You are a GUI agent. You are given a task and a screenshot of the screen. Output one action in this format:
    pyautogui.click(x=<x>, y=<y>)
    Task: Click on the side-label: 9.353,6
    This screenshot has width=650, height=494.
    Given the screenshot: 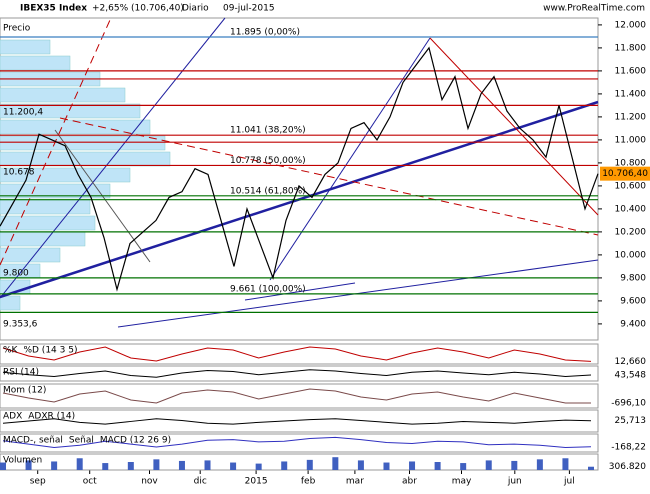 What is the action you would take?
    pyautogui.click(x=20, y=325)
    